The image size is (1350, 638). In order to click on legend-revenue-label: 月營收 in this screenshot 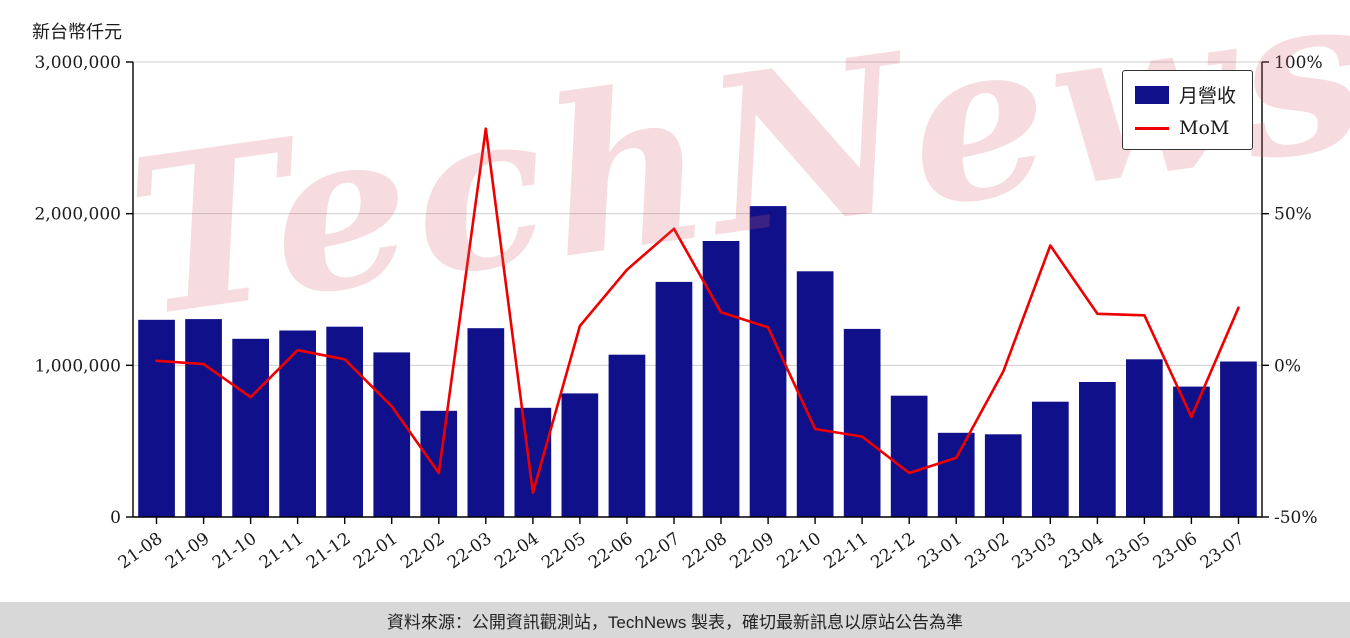, I will do `click(1207, 96)`.